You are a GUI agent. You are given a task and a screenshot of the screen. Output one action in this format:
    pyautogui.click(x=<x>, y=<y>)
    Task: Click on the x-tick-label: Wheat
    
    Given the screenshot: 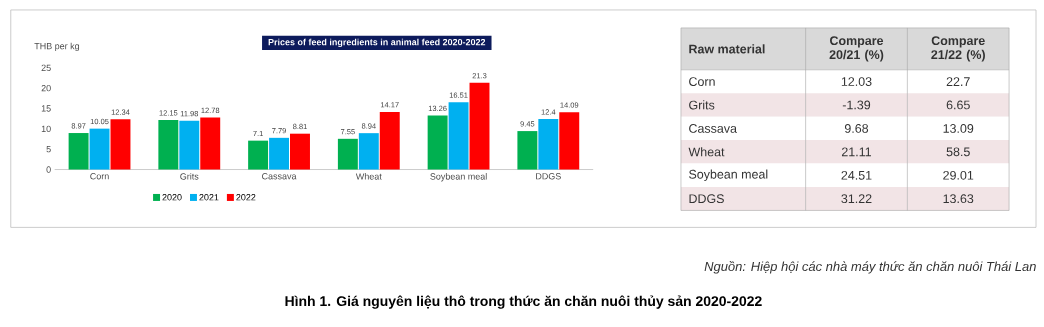 What is the action you would take?
    pyautogui.click(x=368, y=176)
    